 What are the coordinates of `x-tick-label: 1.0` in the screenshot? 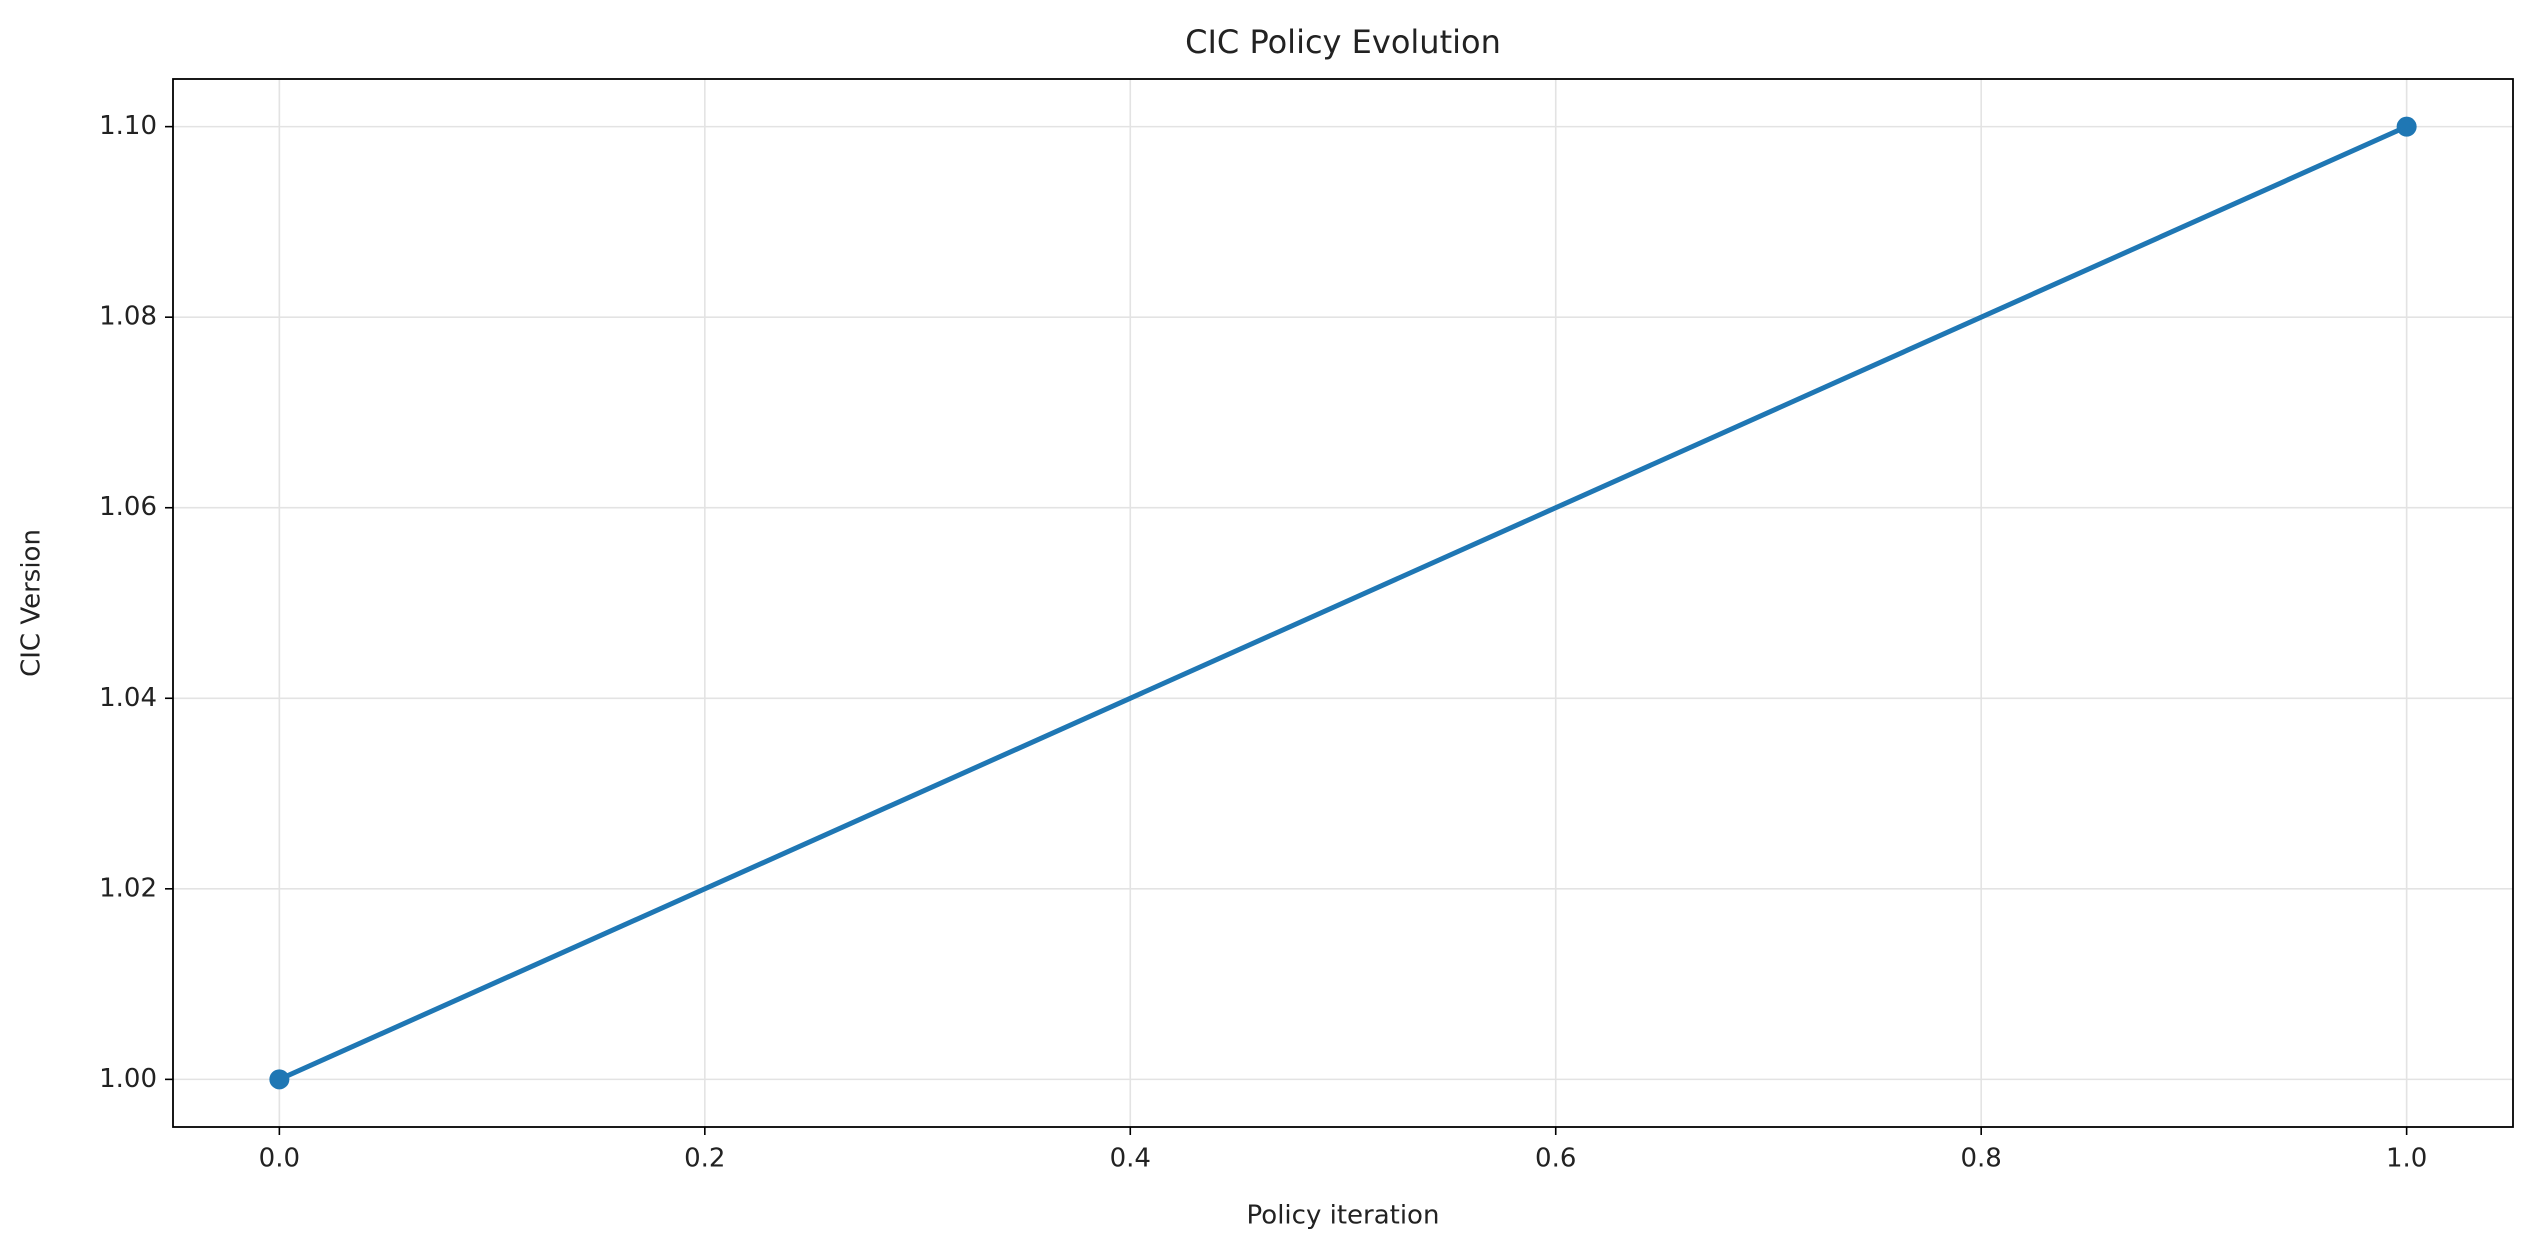 It's located at (2406, 1159).